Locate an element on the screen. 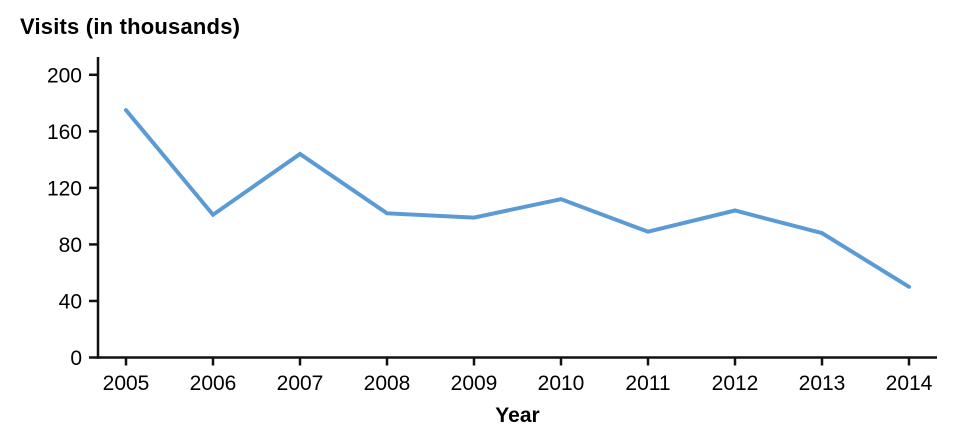  x-axis-title: Year is located at coordinates (517, 415).